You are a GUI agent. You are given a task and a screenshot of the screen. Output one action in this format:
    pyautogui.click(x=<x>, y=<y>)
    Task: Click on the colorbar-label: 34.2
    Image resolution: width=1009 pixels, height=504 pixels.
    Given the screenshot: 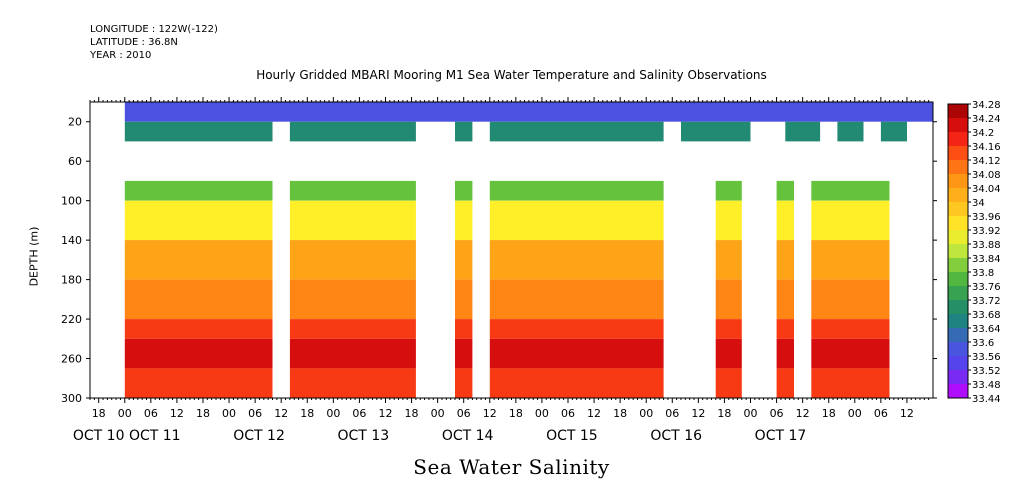 What is the action you would take?
    pyautogui.click(x=983, y=133)
    